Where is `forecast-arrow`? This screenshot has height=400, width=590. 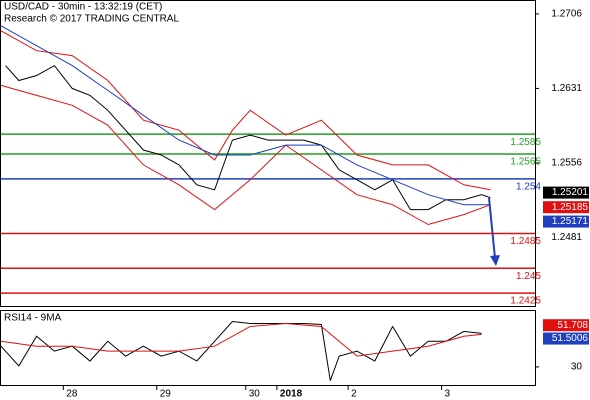 forecast-arrow is located at coordinates (494, 231).